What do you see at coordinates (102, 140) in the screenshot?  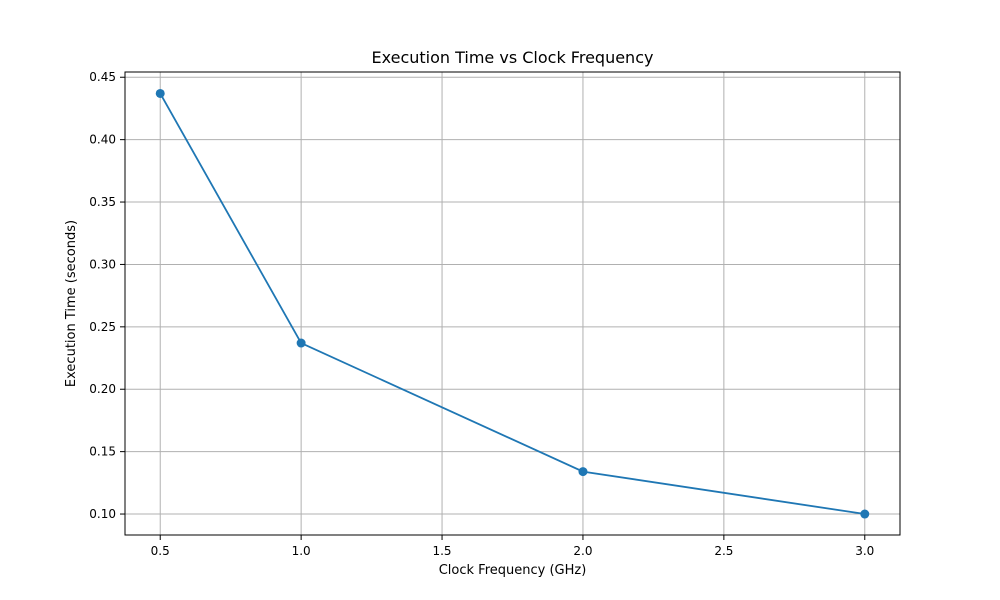 I see `y-tick-label: 0.40` at bounding box center [102, 140].